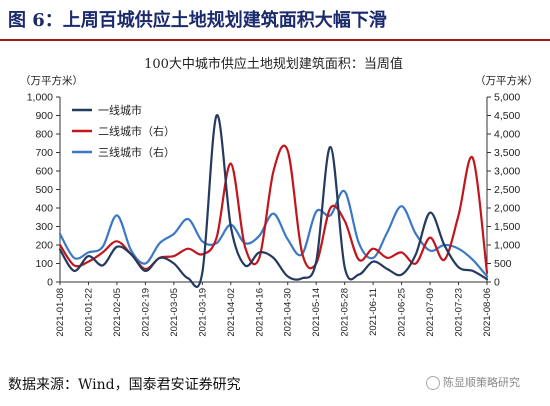 This screenshot has width=550, height=406. What do you see at coordinates (44, 227) in the screenshot?
I see `left-tick-label: 300` at bounding box center [44, 227].